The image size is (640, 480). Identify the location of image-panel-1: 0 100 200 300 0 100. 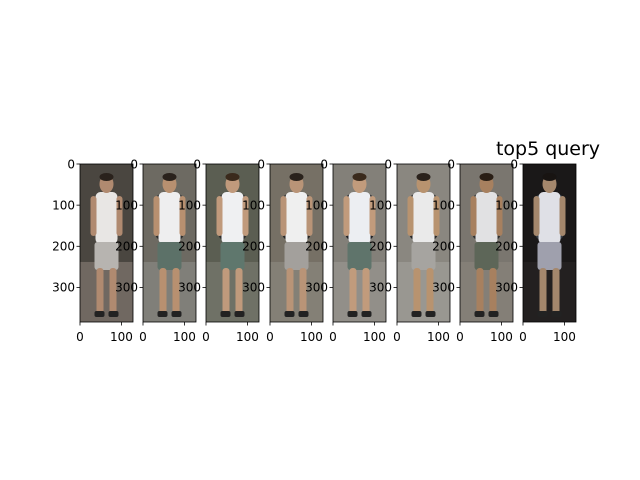
(93, 250).